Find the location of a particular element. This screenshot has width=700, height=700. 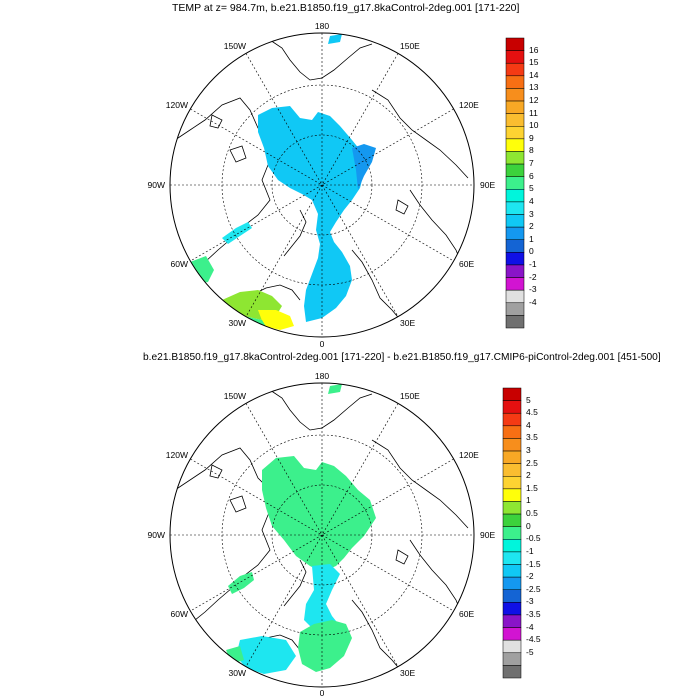

bottom-lon-label-90W: 90W is located at coordinates (156, 535).